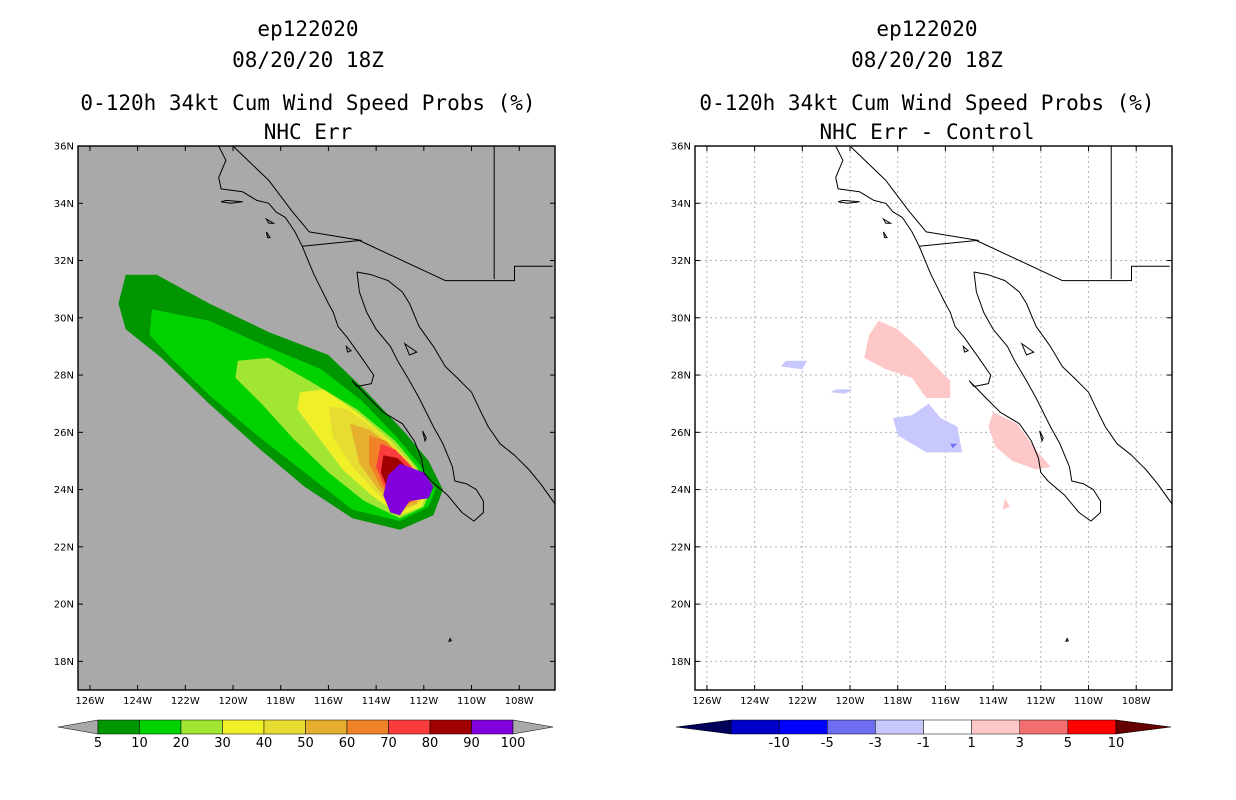  What do you see at coordinates (927, 60) in the screenshot?
I see `panel-title-datetime: 08/20/20 18Z` at bounding box center [927, 60].